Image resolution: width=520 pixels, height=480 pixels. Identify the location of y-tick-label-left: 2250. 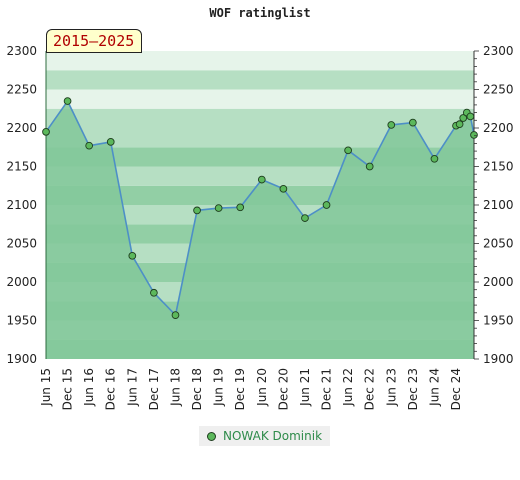
(21, 90).